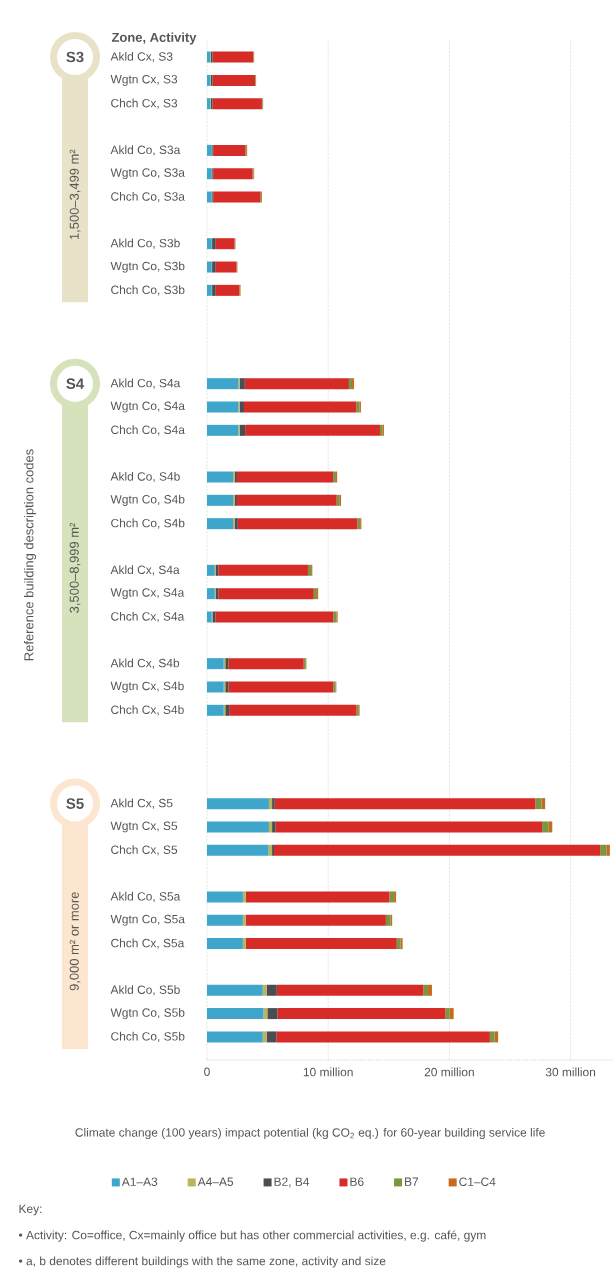 Image resolution: width=613 pixels, height=1278 pixels. Describe the element at coordinates (147, 687) in the screenshot. I see `y-tick-label: Wgtn Cx, S4b` at that location.